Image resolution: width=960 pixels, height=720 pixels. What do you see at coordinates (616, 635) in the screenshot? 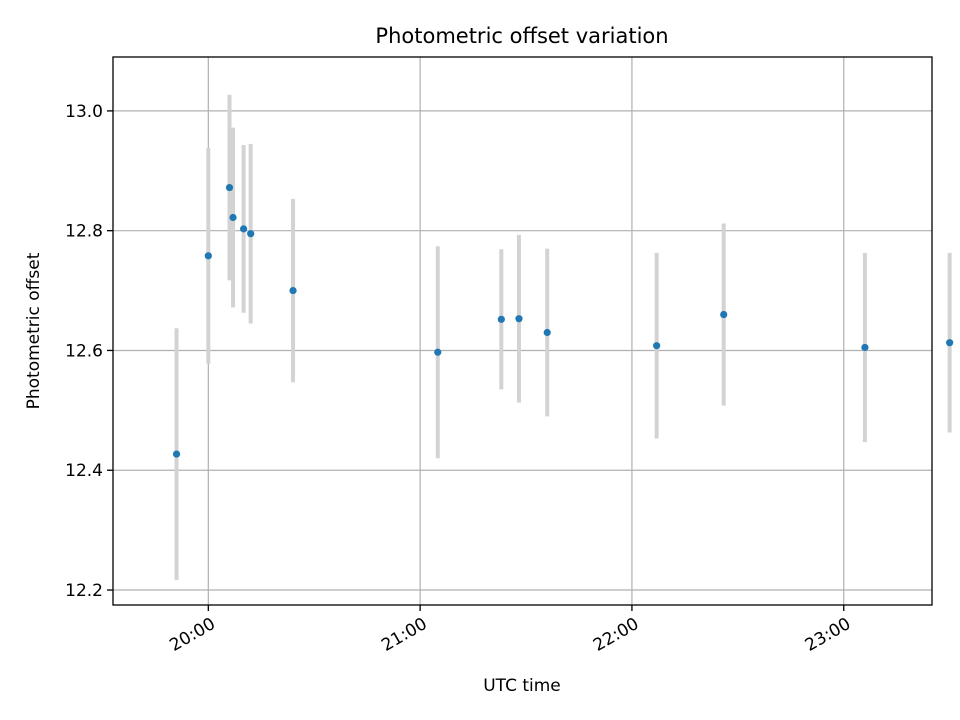
I see `x-tick-label: 22:00` at bounding box center [616, 635].